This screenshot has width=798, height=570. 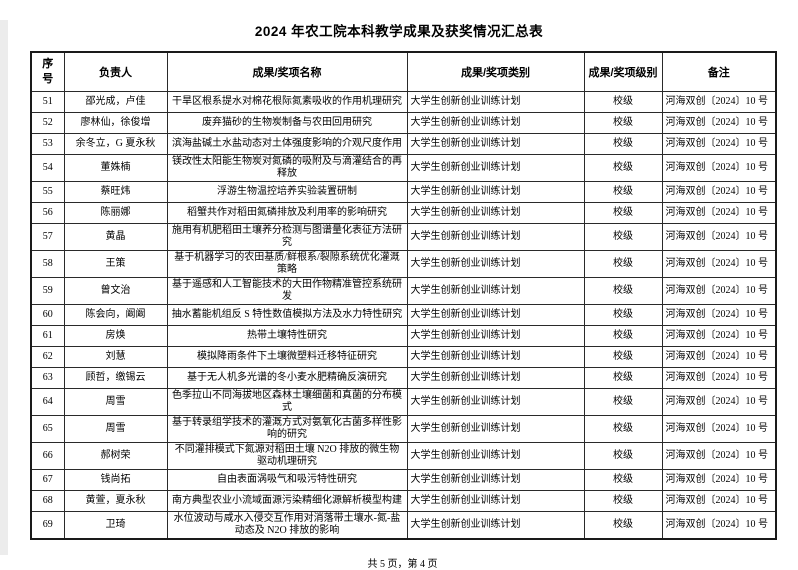 What do you see at coordinates (287, 237) in the screenshot?
I see `cell-name: 施用有机肥稻田土壤养分检测与图谱量化表征方法研究` at bounding box center [287, 237].